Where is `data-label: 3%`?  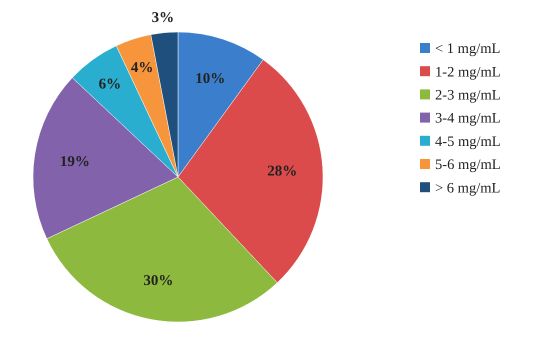
data-label: 3% is located at coordinates (163, 18).